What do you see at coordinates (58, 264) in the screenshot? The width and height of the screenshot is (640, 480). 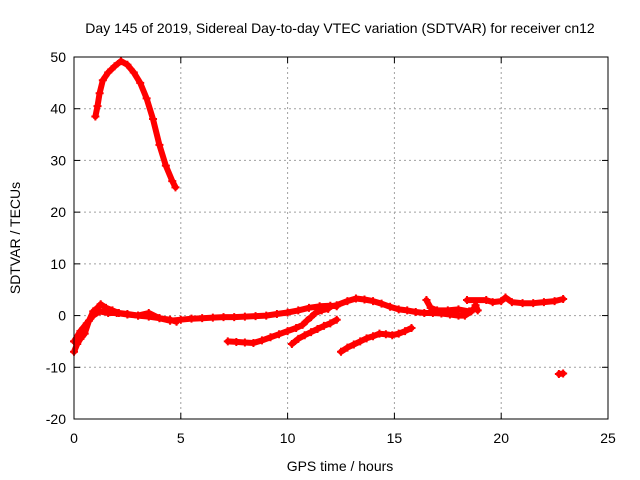 I see `y-tick-label: 10` at bounding box center [58, 264].